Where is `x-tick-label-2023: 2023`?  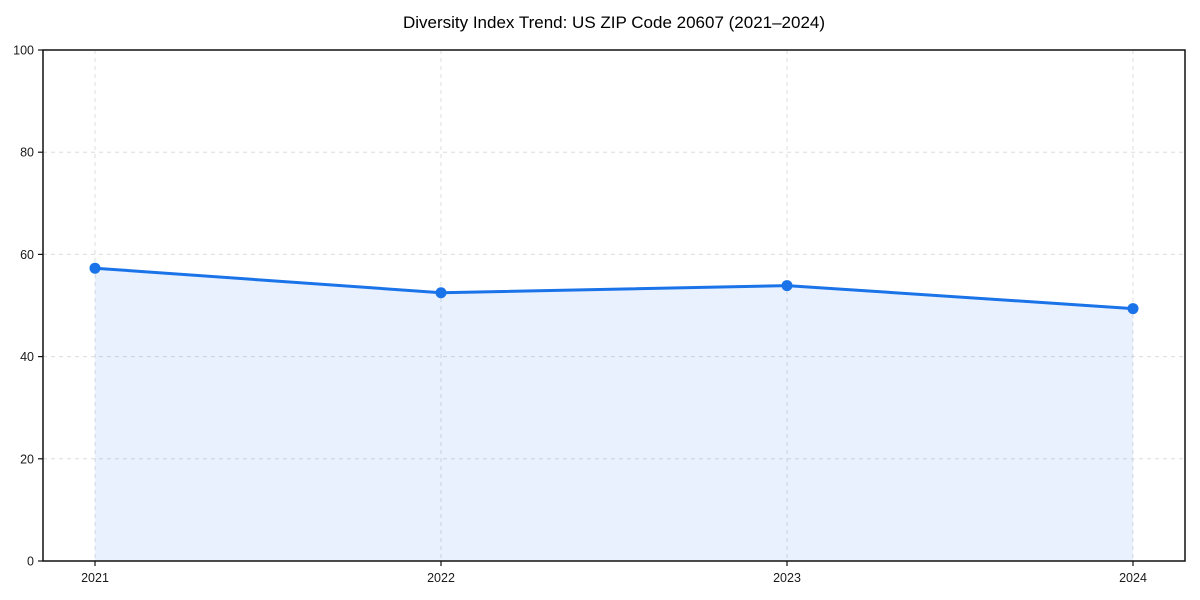
x-tick-label-2023: 2023 is located at coordinates (787, 578).